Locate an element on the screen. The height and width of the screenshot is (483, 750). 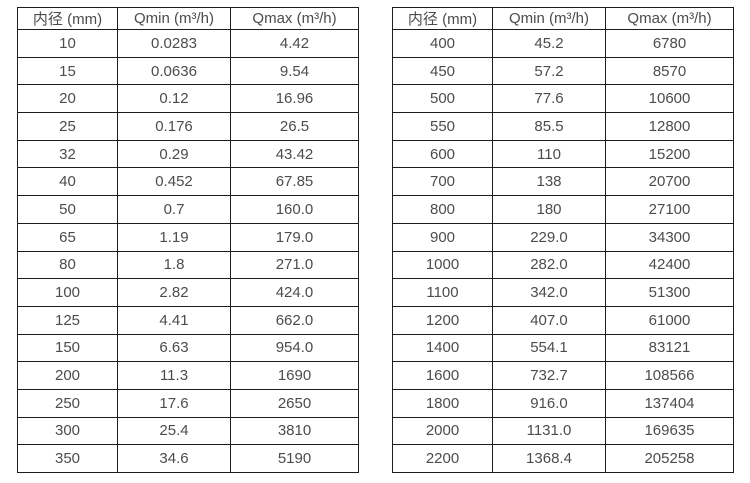
column-header-qmax: Qmax (m³/h) is located at coordinates (669, 18).